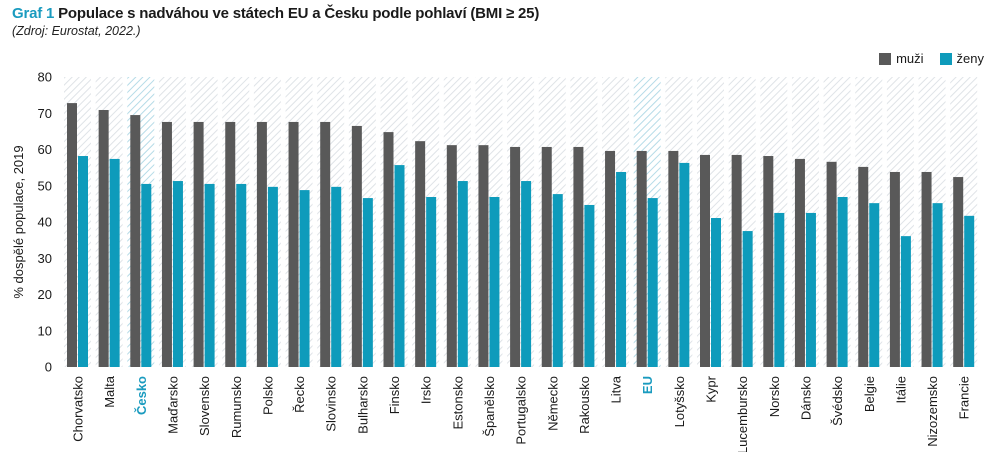  I want to click on y-tick-label: 70, so click(45, 113).